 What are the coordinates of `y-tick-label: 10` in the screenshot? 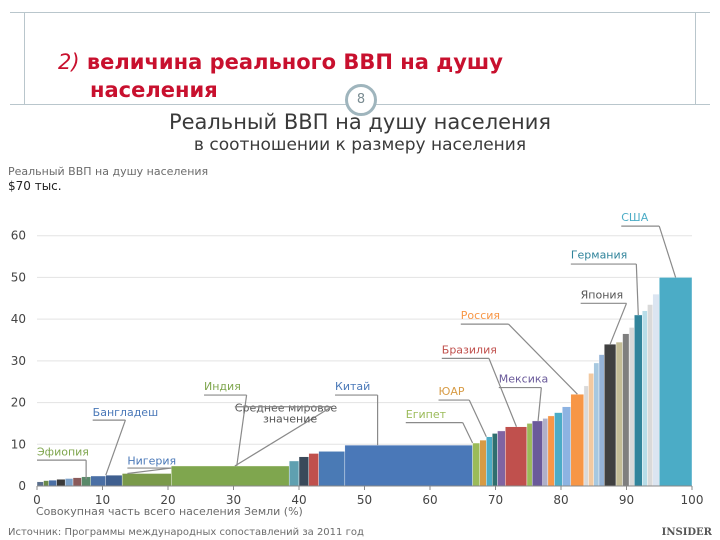 It's located at (18, 444).